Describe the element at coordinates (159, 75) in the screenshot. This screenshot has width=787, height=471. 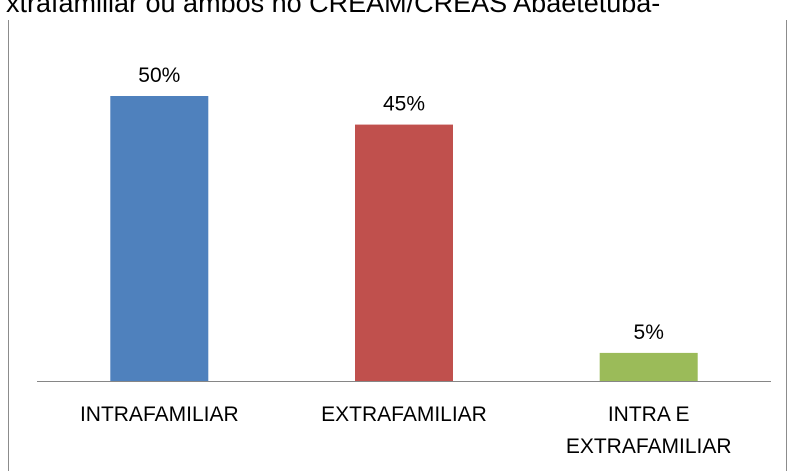
I see `data-label-1: 50%` at that location.